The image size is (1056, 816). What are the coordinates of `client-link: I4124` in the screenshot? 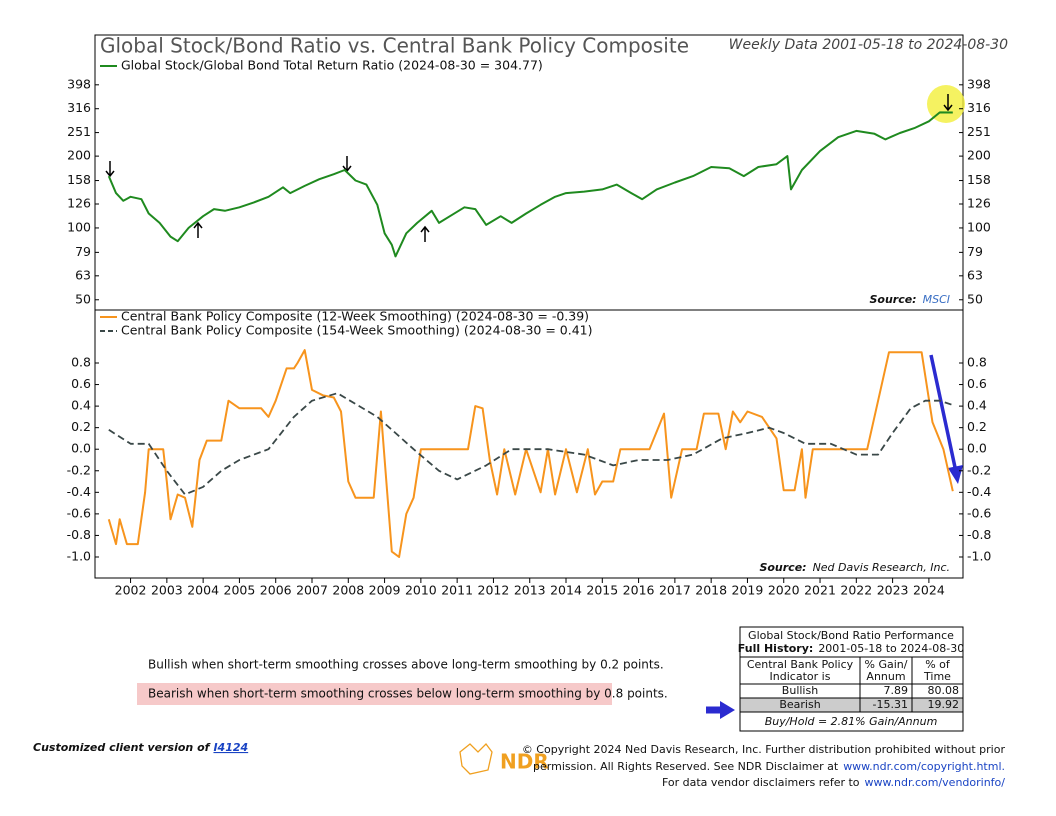 It's located at (230, 747).